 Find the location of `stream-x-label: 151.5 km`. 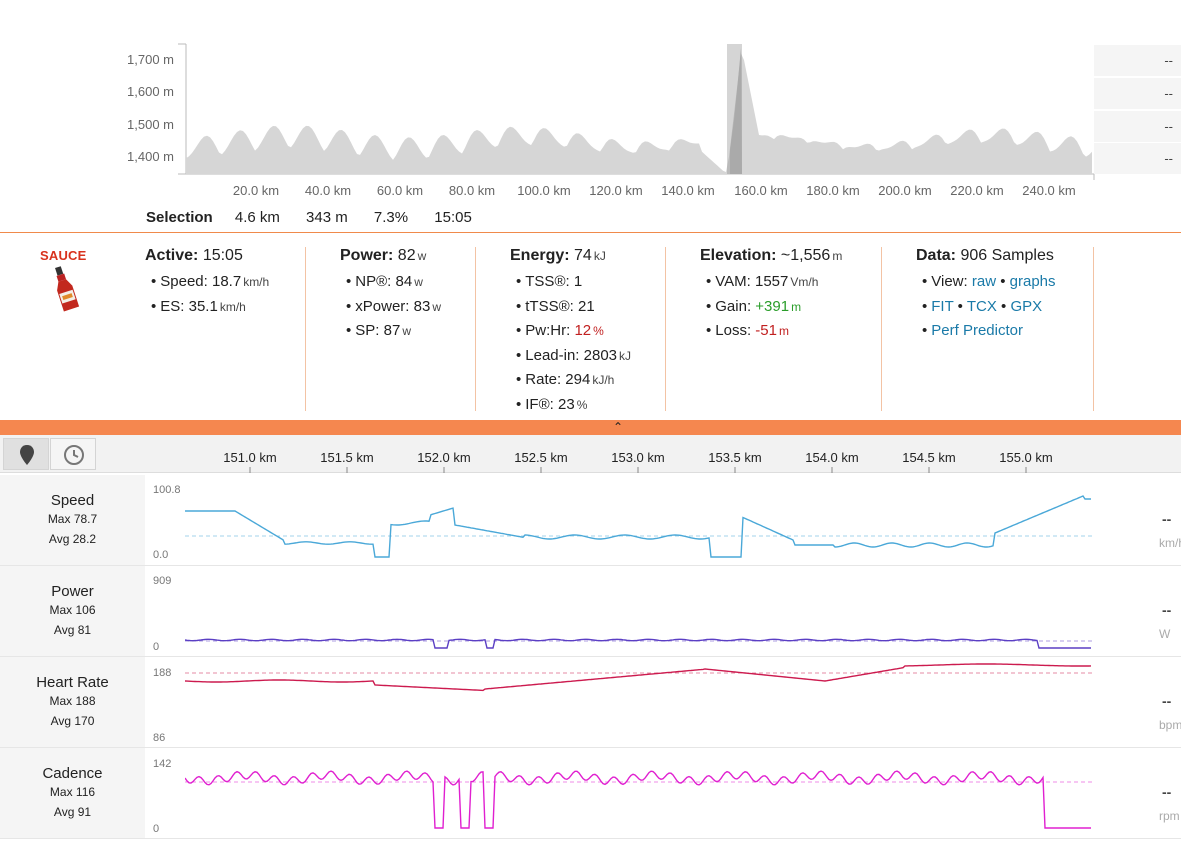

stream-x-label: 151.5 km is located at coordinates (347, 457).